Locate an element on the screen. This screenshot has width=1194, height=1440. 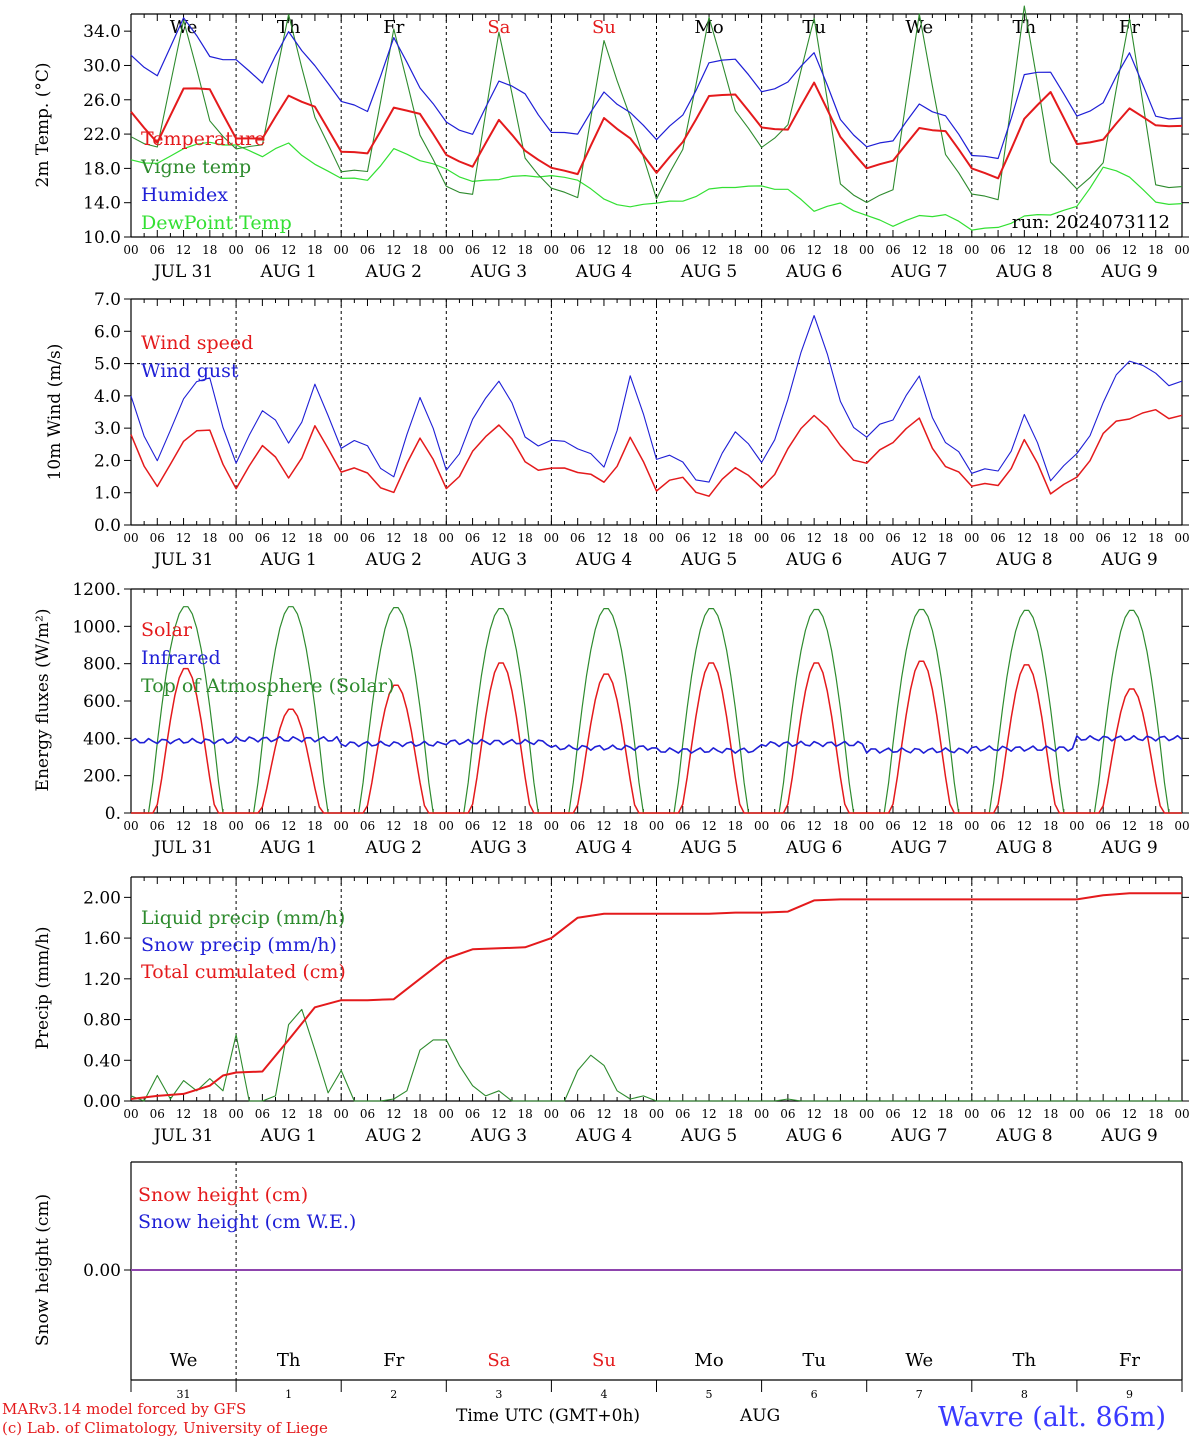
panel-1-date-label: JUL 31 is located at coordinates (182, 272).